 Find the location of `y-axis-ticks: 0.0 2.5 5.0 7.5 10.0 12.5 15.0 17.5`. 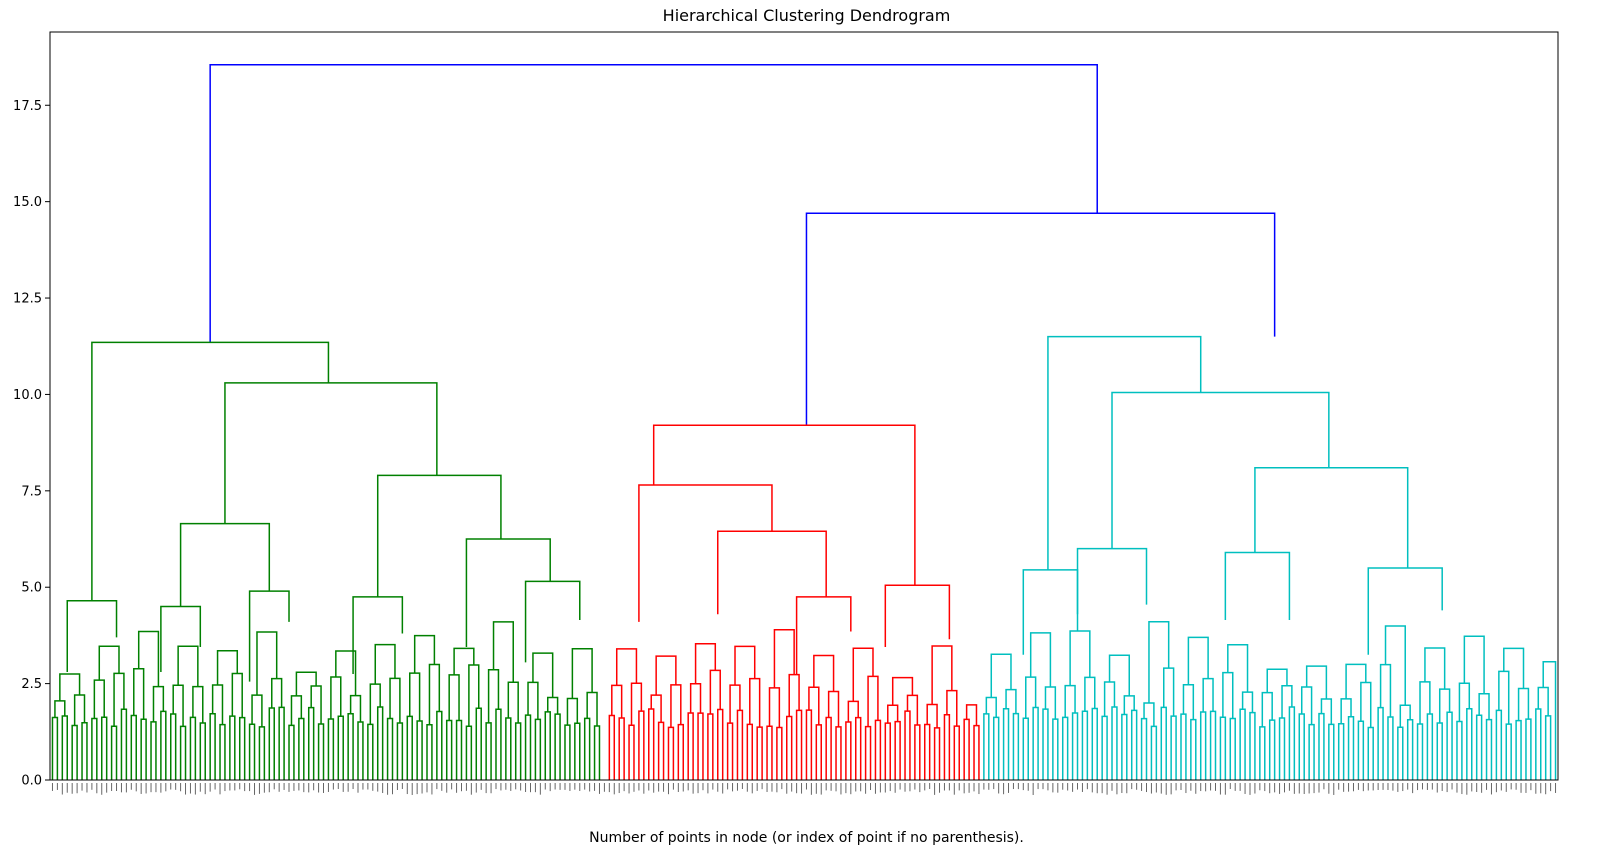

y-axis-ticks: 0.0 2.5 5.0 7.5 10.0 12.5 15.0 17.5 is located at coordinates (31, 444).